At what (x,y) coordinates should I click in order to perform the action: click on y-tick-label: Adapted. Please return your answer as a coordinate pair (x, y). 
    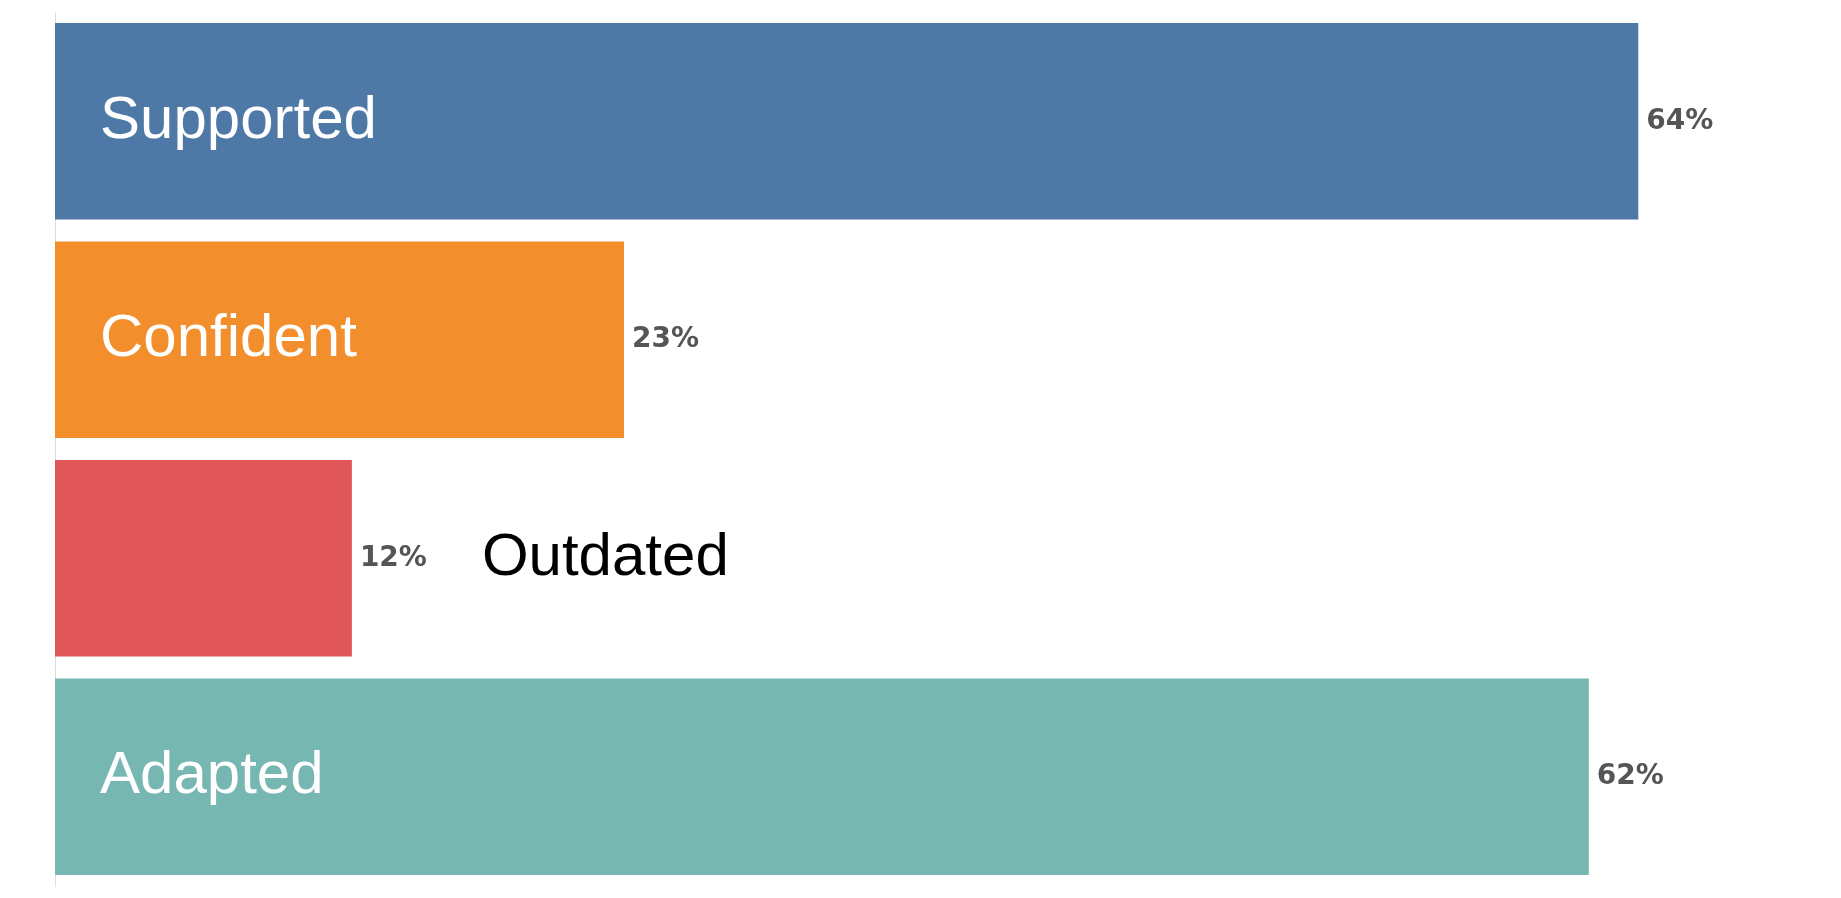
    Looking at the image, I should click on (212, 773).